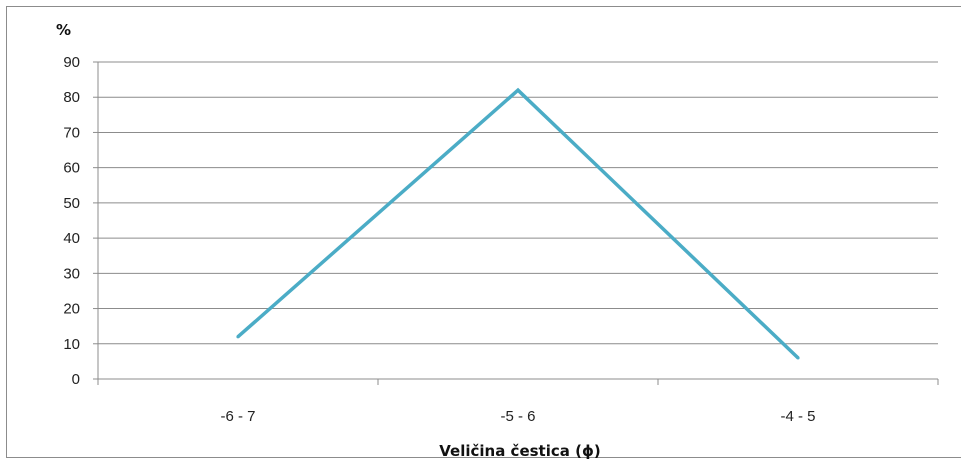 This screenshot has height=463, width=970. I want to click on y-tick-label: 80, so click(71, 97).